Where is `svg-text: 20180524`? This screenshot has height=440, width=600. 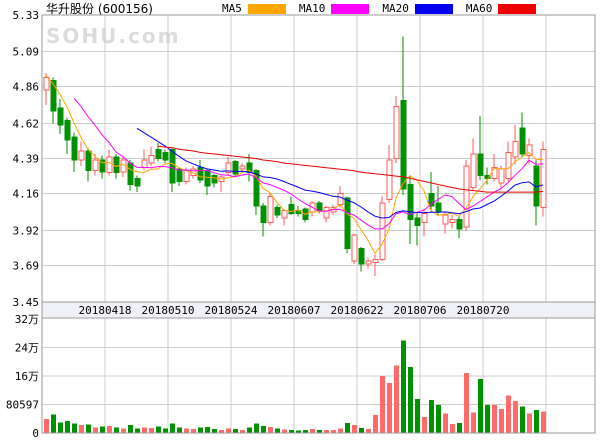 svg-text: 20180524 is located at coordinates (231, 310).